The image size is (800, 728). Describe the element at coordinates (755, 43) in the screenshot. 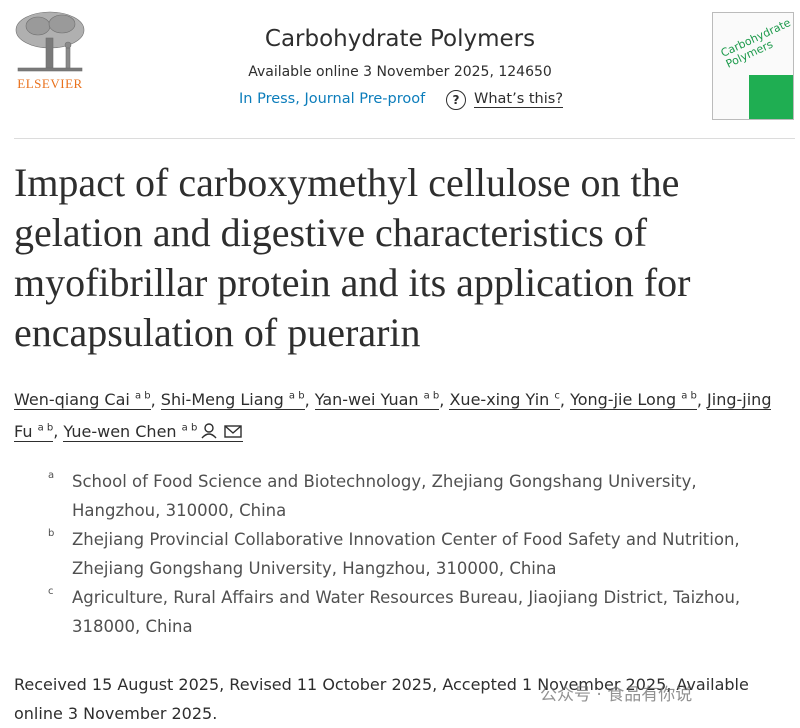

I see `cover-title: Carbohydrate Polymers` at that location.